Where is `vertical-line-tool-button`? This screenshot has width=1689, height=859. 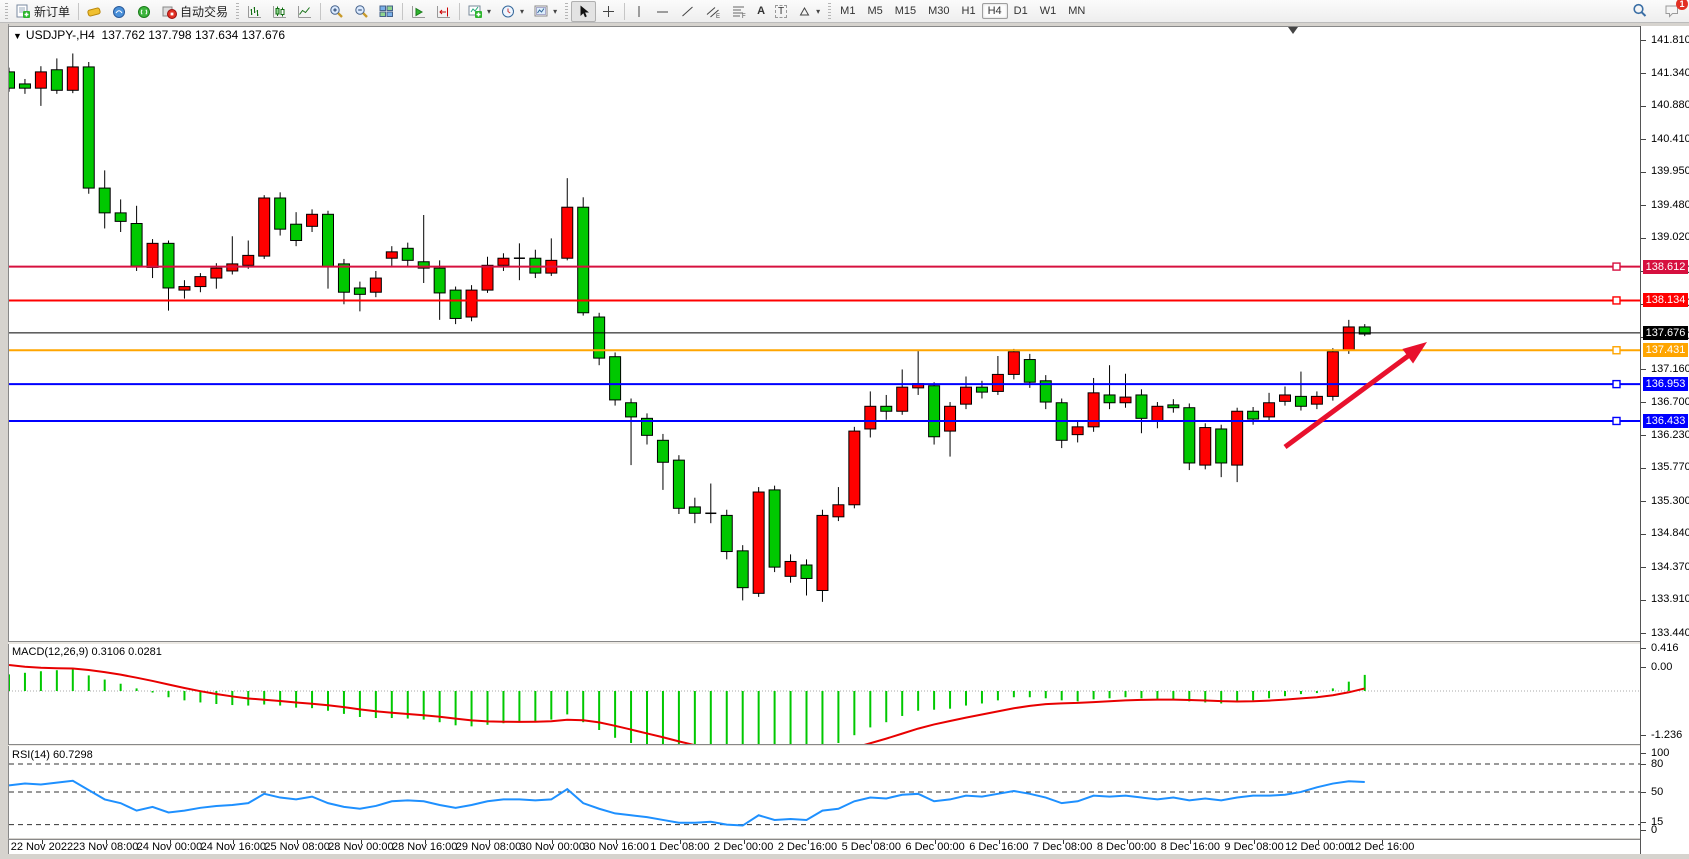
vertical-line-tool-button is located at coordinates (639, 11).